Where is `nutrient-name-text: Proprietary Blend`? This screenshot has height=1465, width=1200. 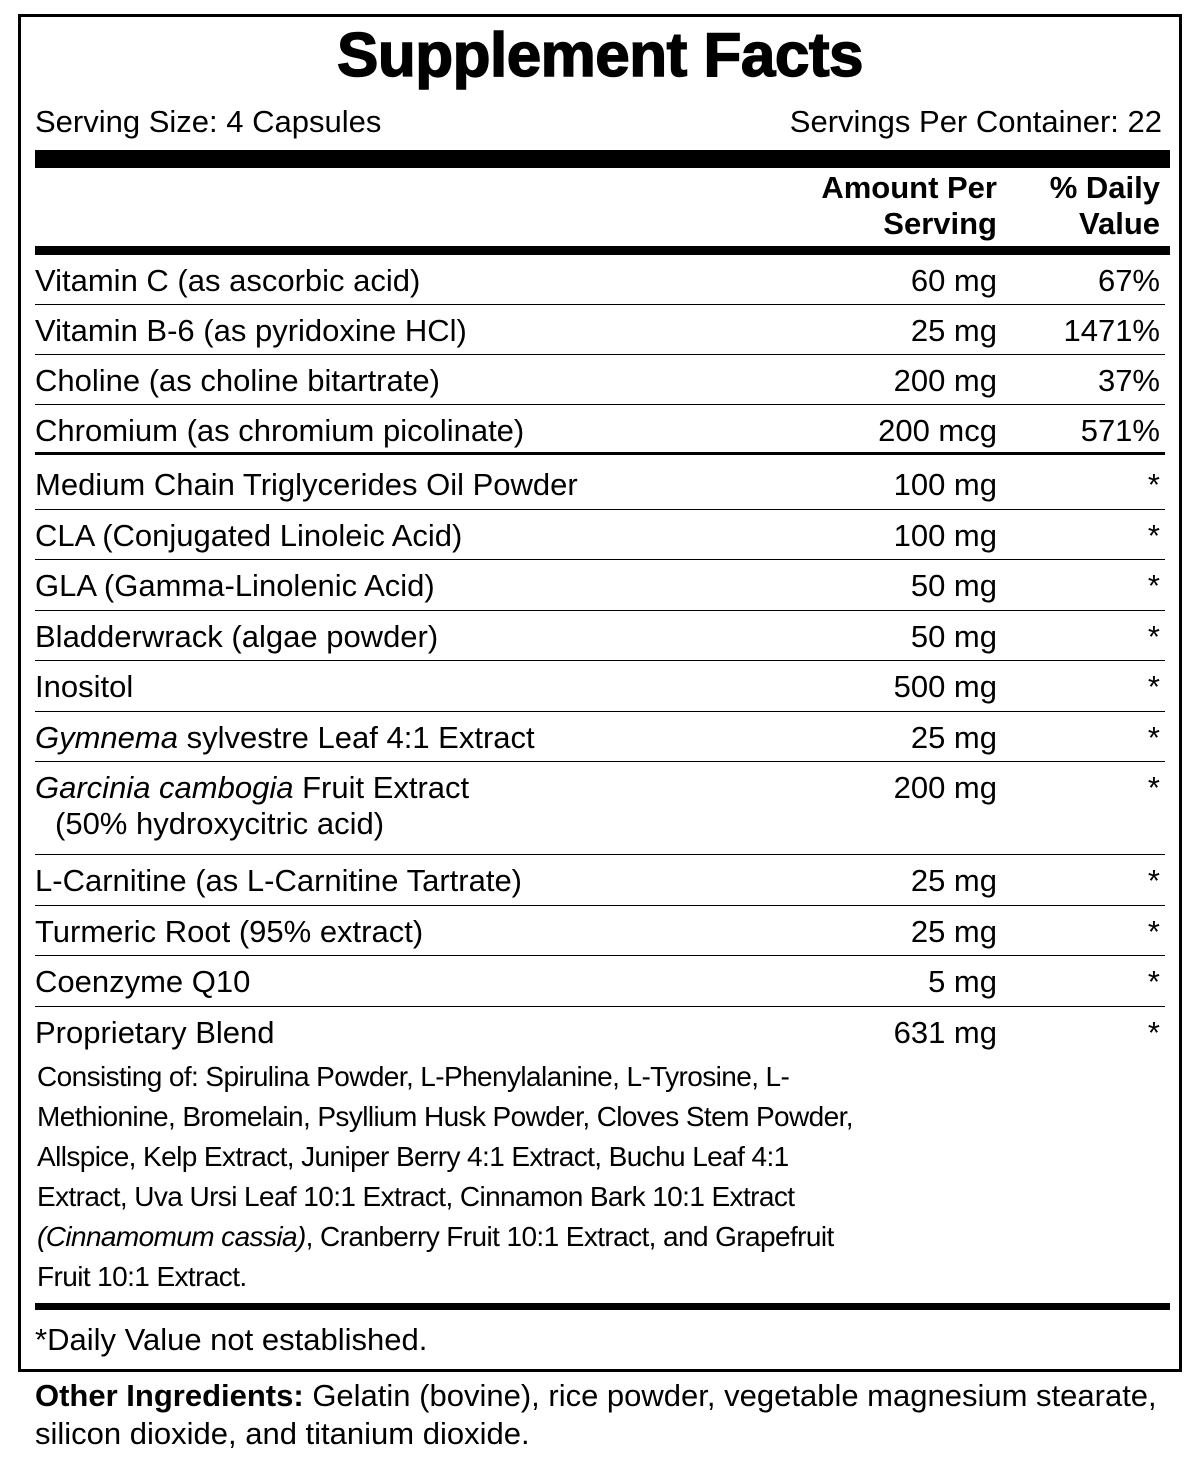
nutrient-name-text: Proprietary Blend is located at coordinates (155, 1032).